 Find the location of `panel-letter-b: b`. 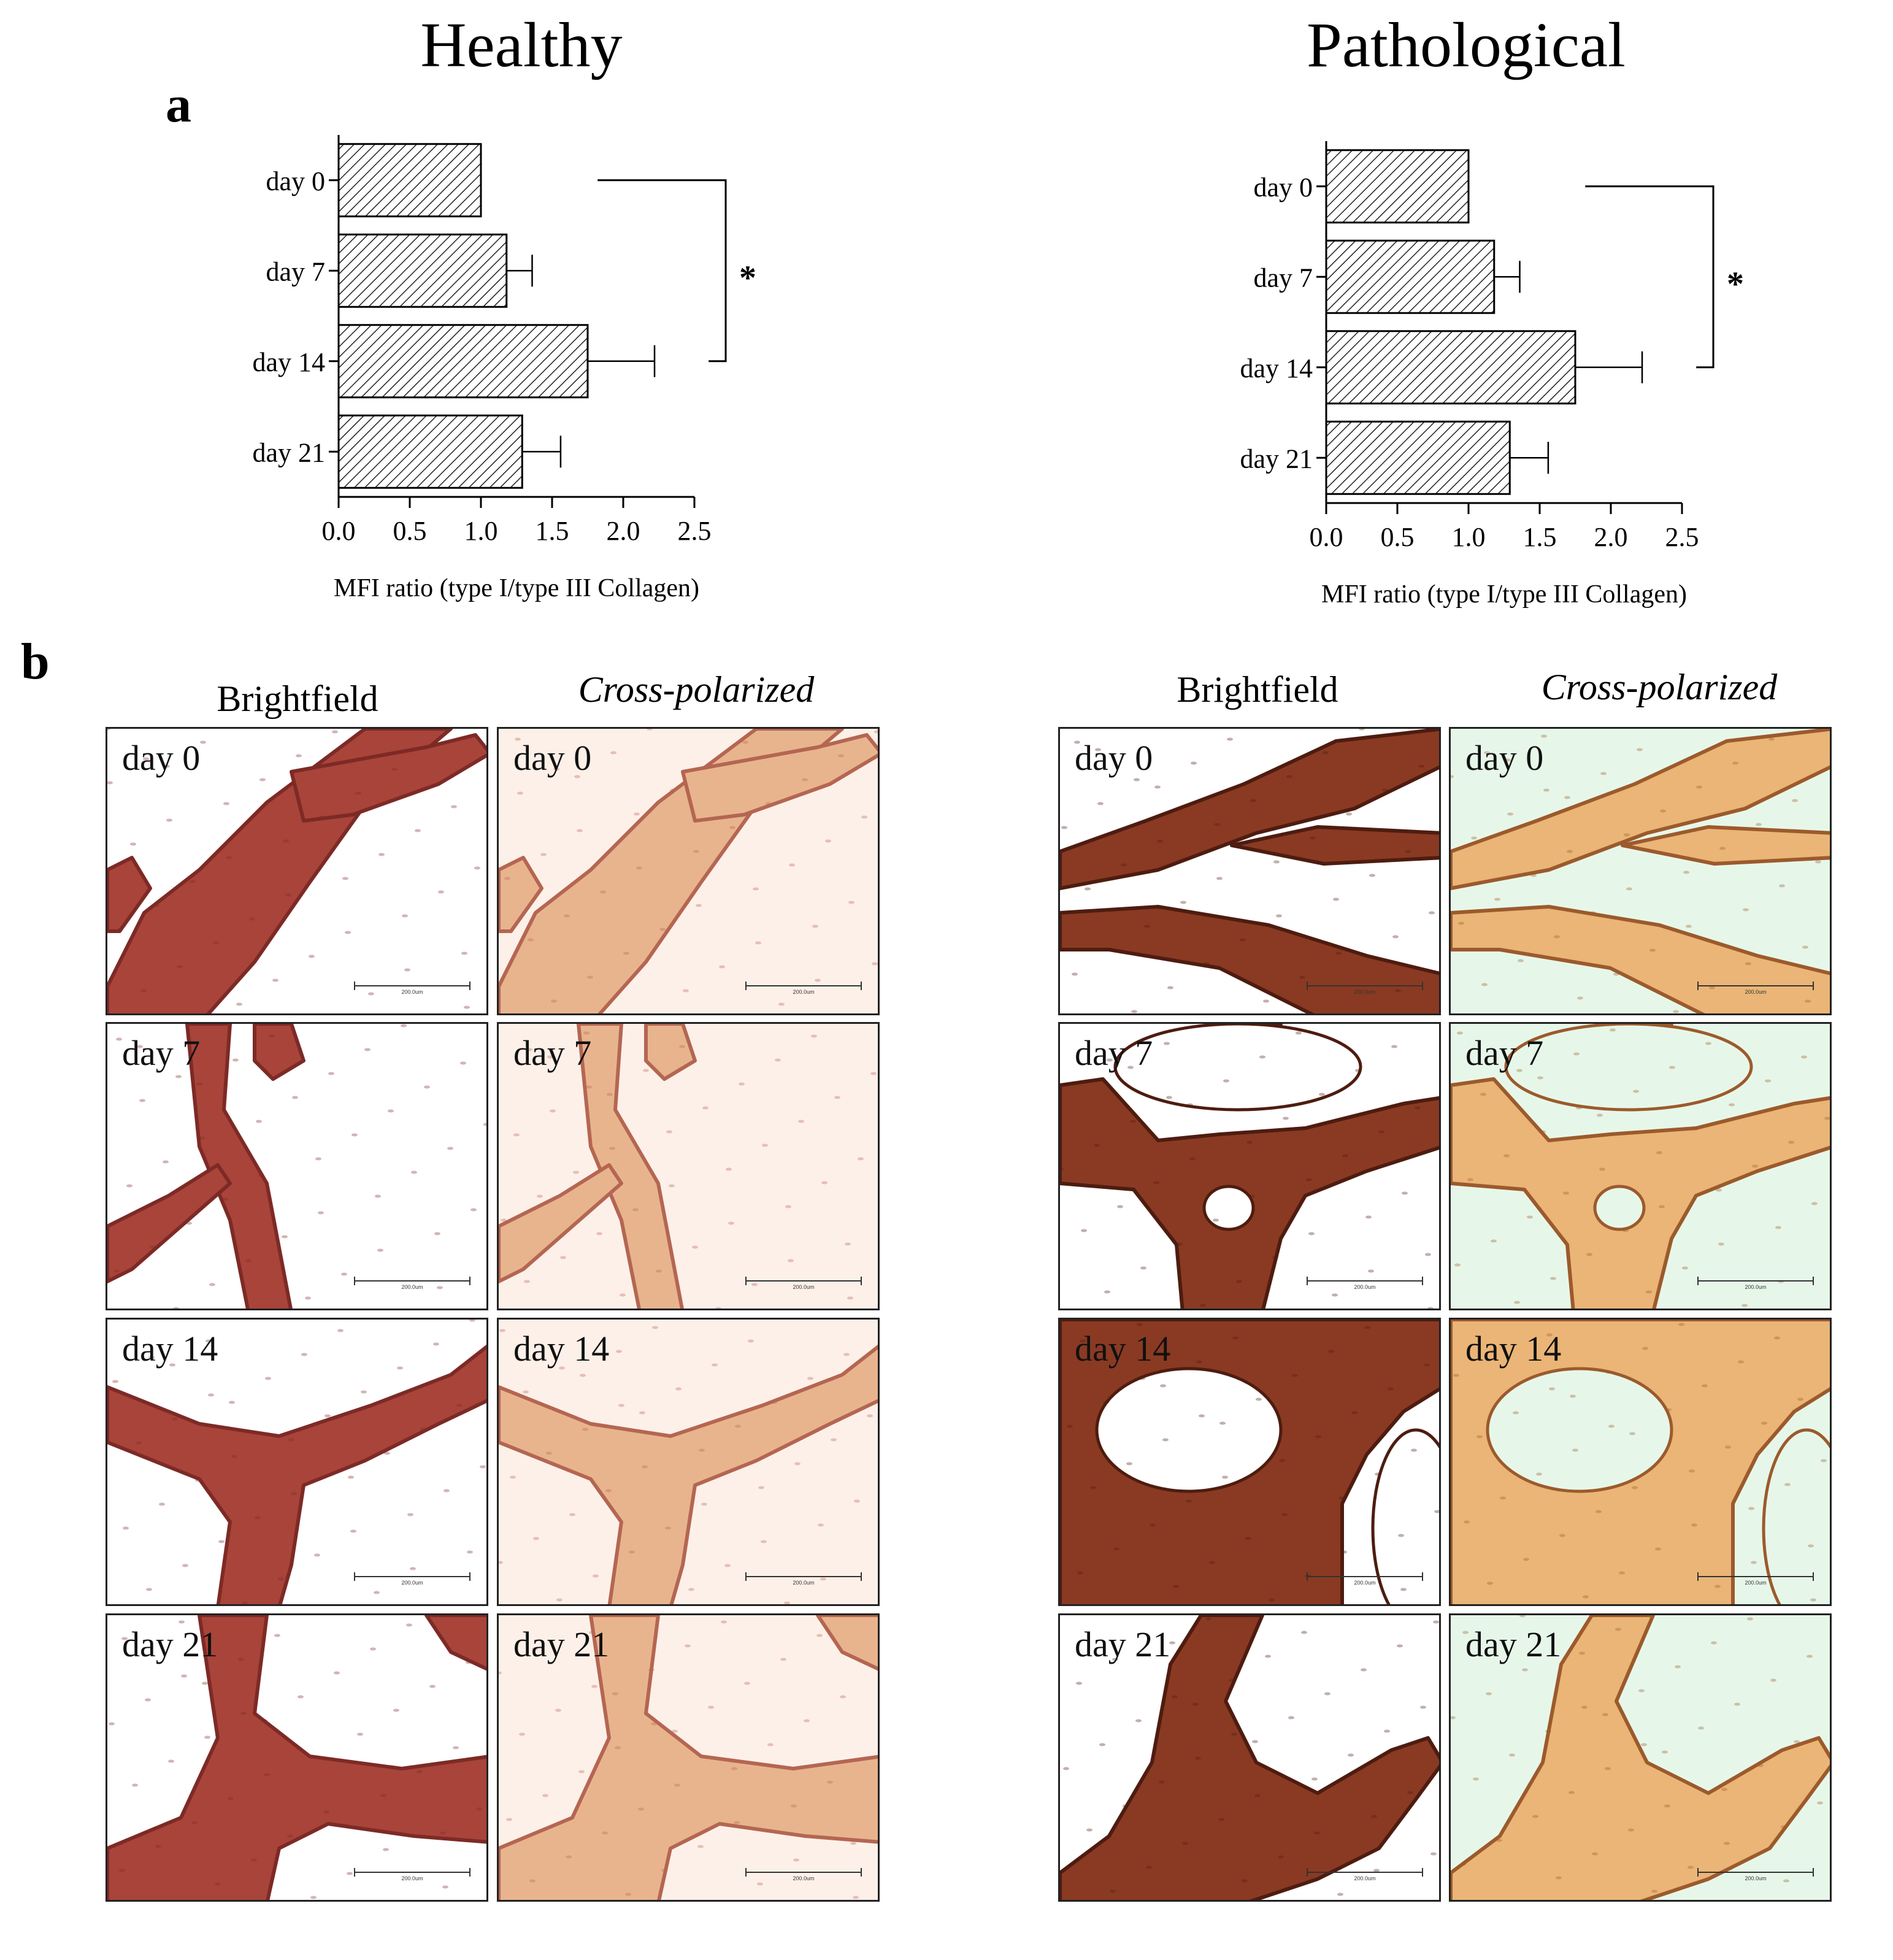

panel-letter-b: b is located at coordinates (35, 661).